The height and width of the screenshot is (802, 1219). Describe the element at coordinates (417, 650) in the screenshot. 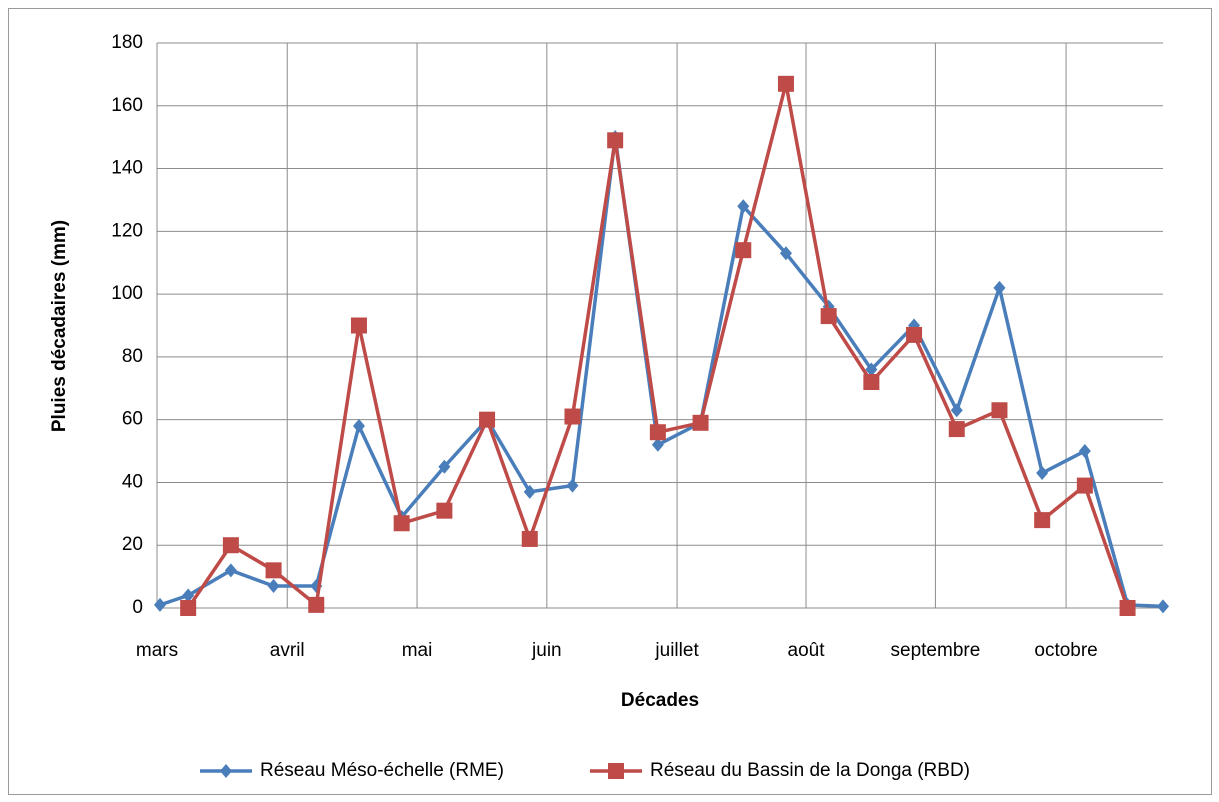

I see `x-tick-label: mai` at that location.